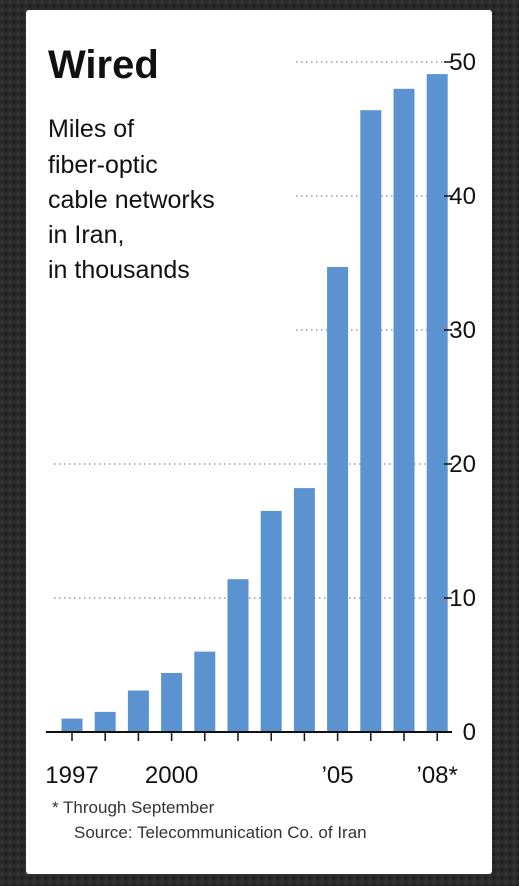 The height and width of the screenshot is (886, 519). Describe the element at coordinates (220, 832) in the screenshot. I see `source-note: Source: Telecommunication Co. of Iran` at that location.